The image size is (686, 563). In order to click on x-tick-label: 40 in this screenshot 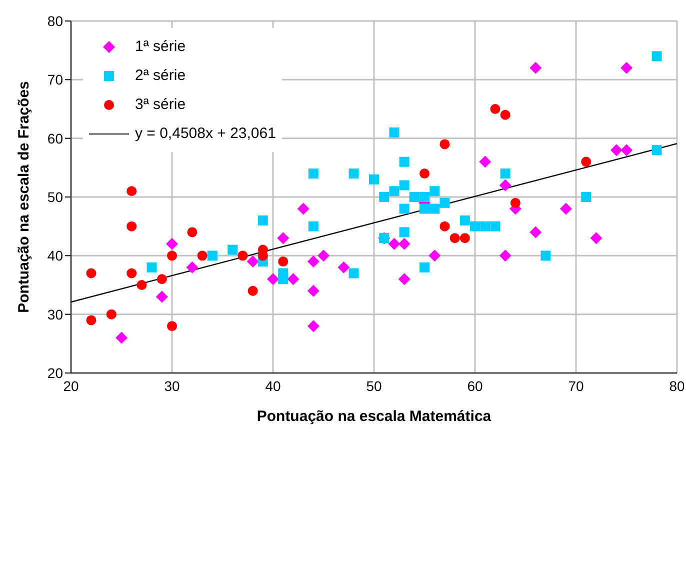, I will do `click(273, 386)`.